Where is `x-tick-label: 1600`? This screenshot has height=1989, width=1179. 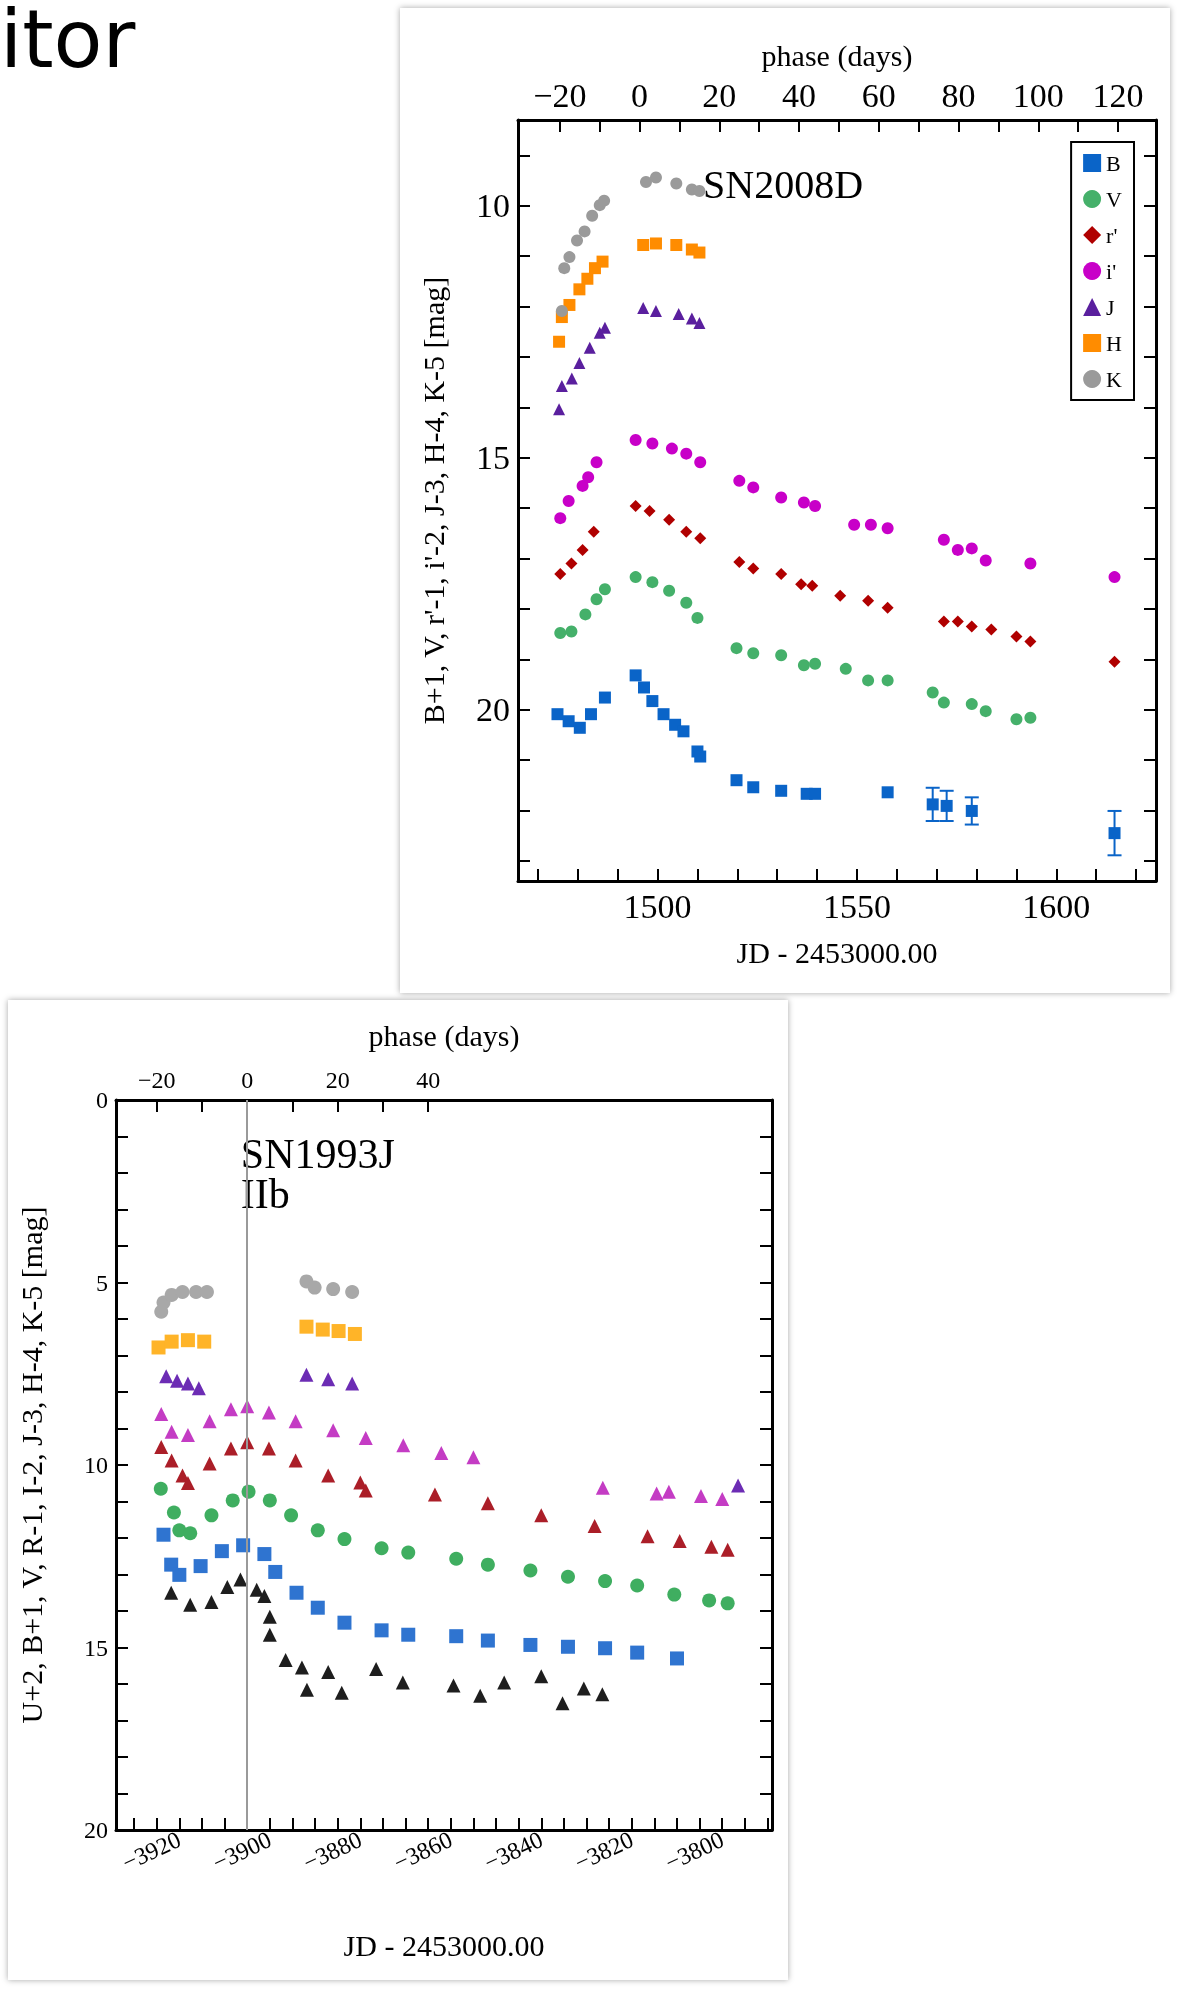 x-tick-label: 1600 is located at coordinates (1056, 906).